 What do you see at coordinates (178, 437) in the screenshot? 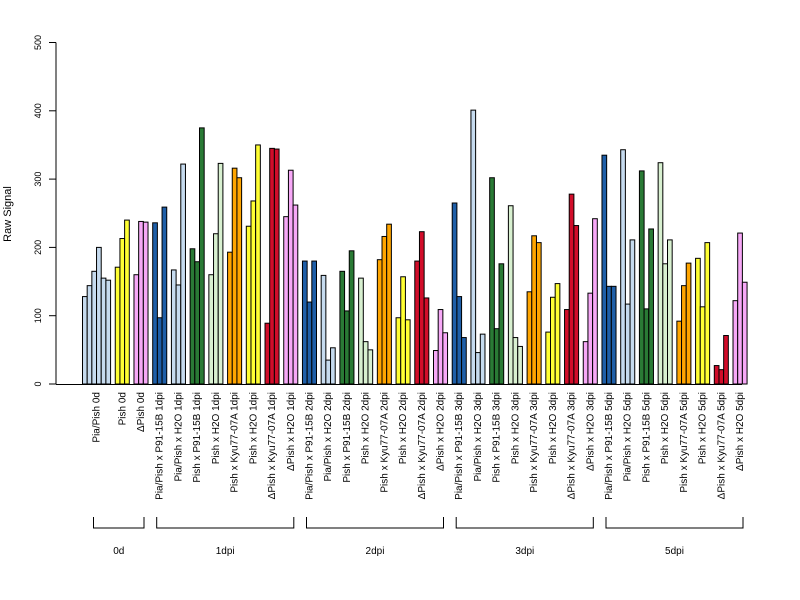
I see `x-tick-label: Pia/Pish x H2O 1dpi` at bounding box center [178, 437].